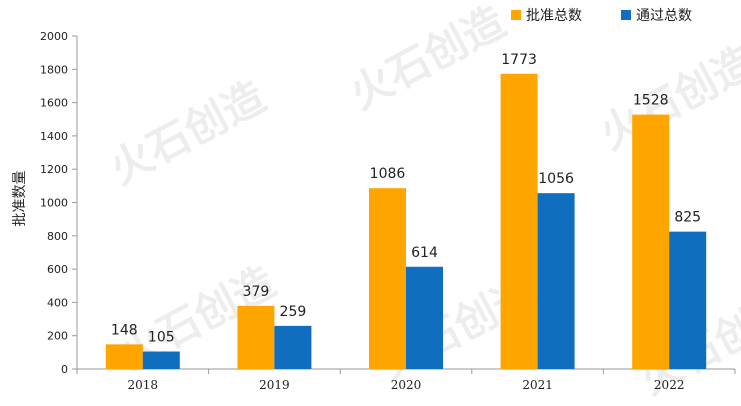 The width and height of the screenshot is (741, 406). What do you see at coordinates (64, 369) in the screenshot?
I see `y-tick-label: 0` at bounding box center [64, 369].